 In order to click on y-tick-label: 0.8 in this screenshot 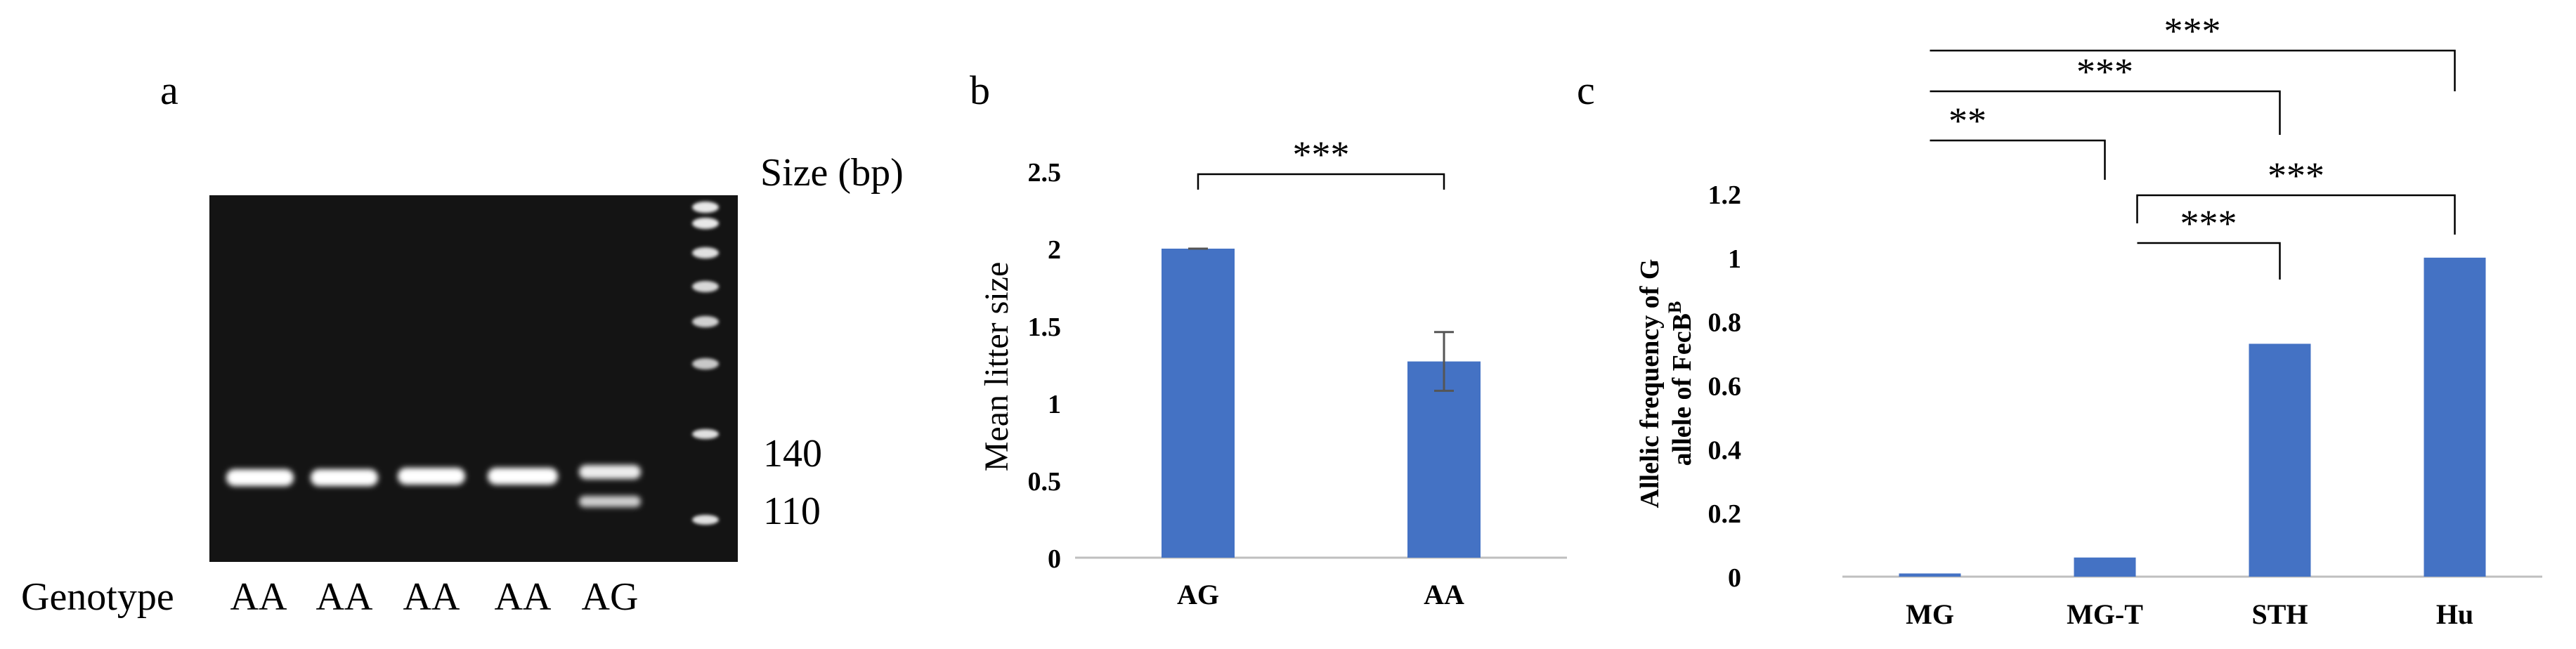, I will do `click(1725, 323)`.